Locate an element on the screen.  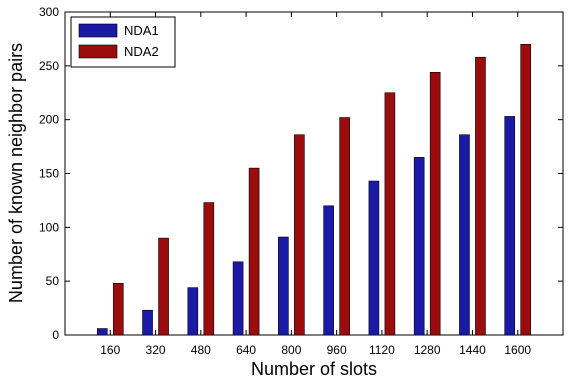
x-tick-label: 1120 is located at coordinates (382, 350).